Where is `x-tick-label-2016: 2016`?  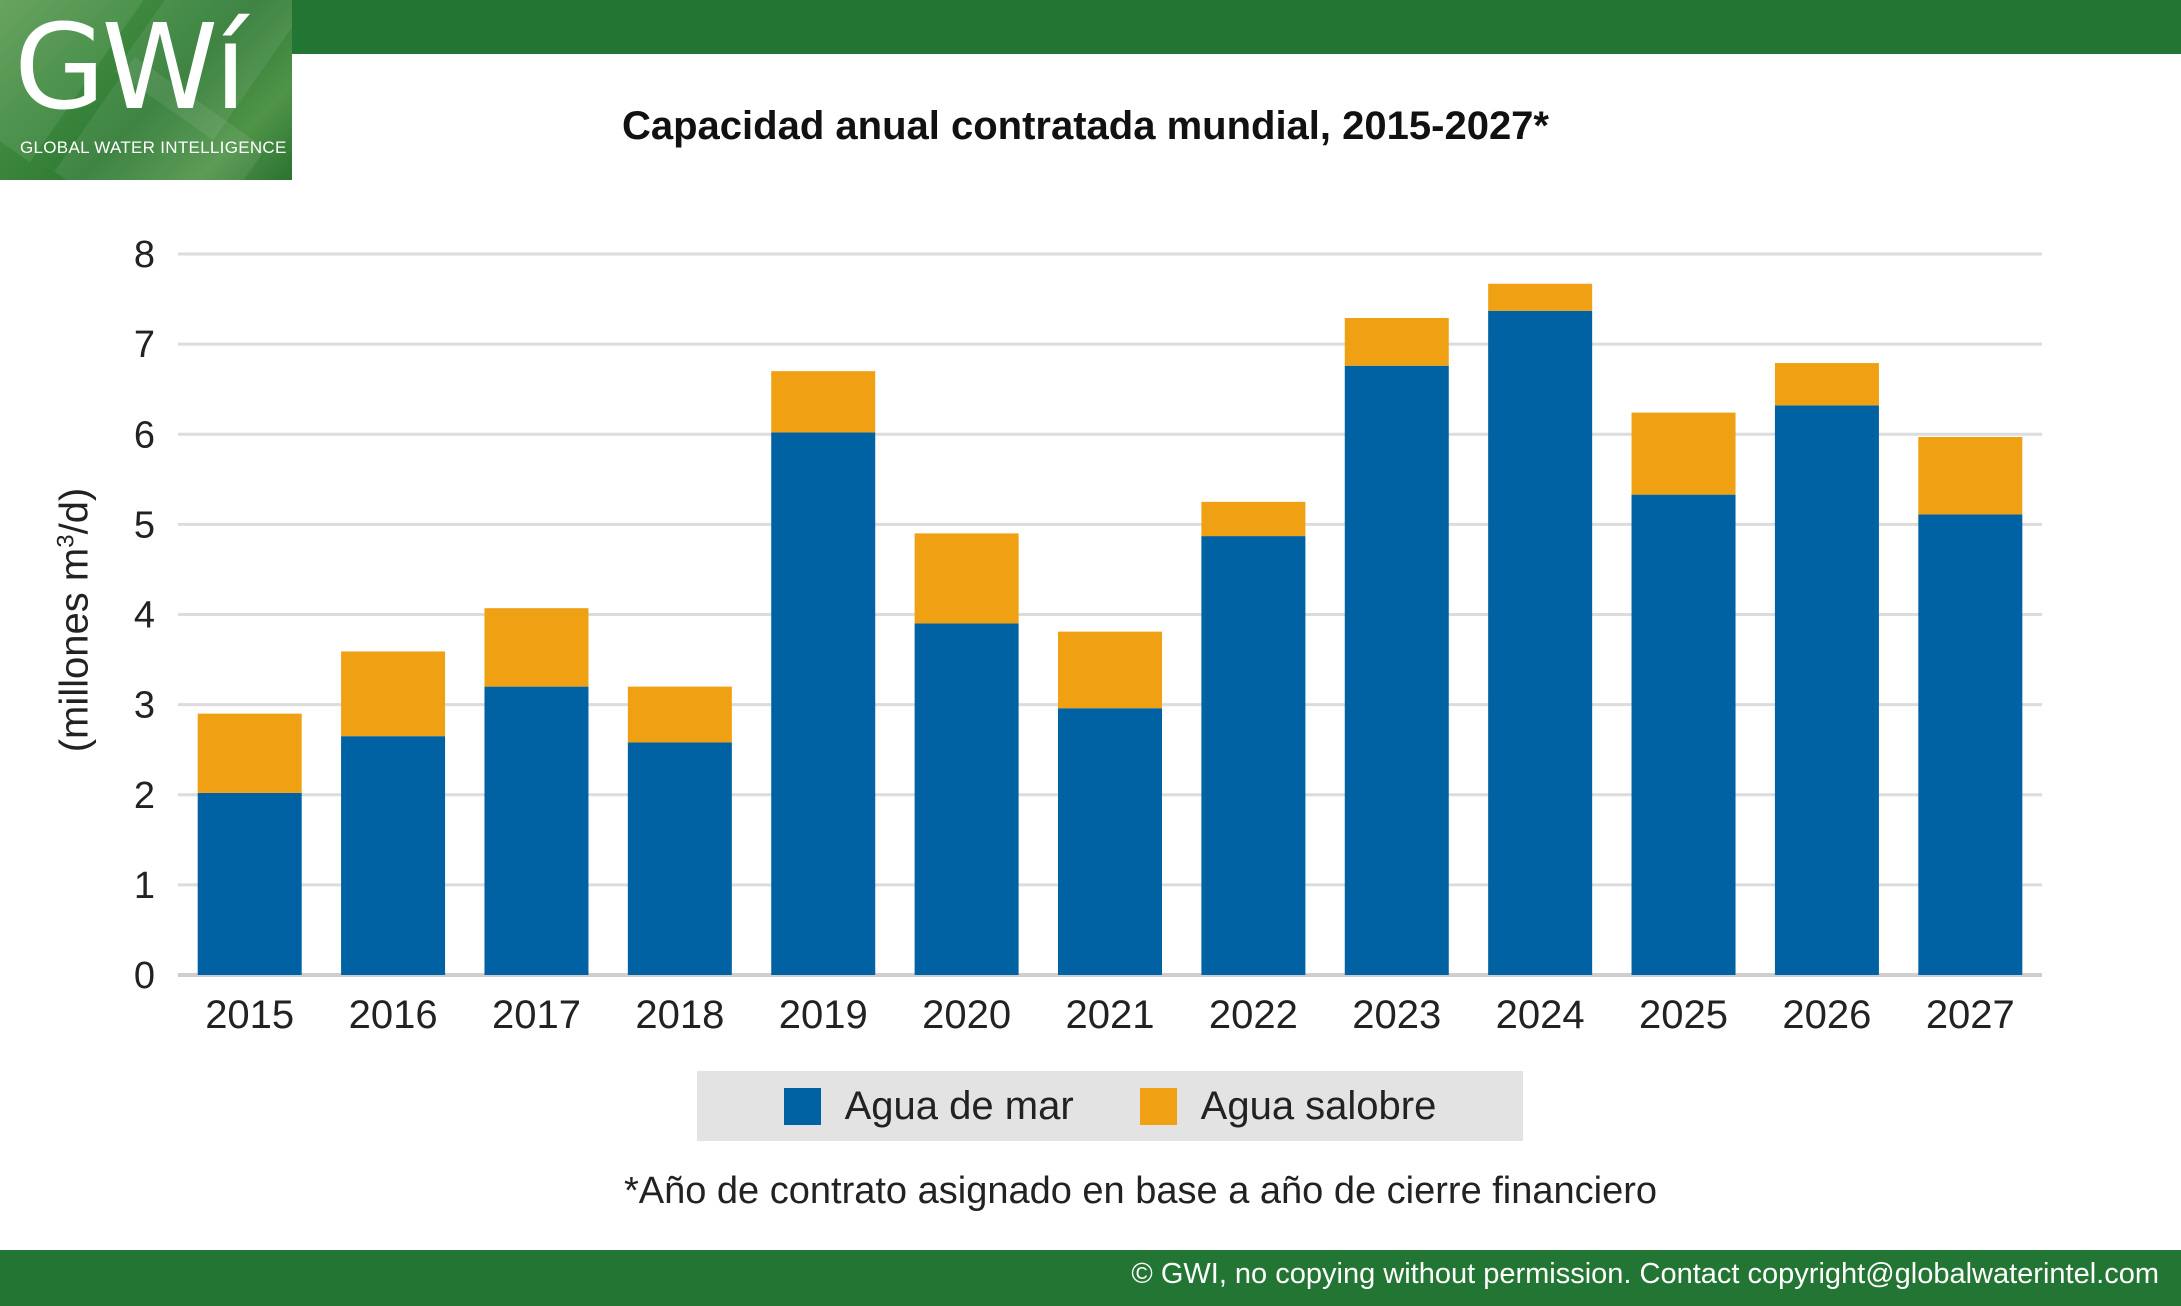
x-tick-label-2016: 2016 is located at coordinates (393, 1015).